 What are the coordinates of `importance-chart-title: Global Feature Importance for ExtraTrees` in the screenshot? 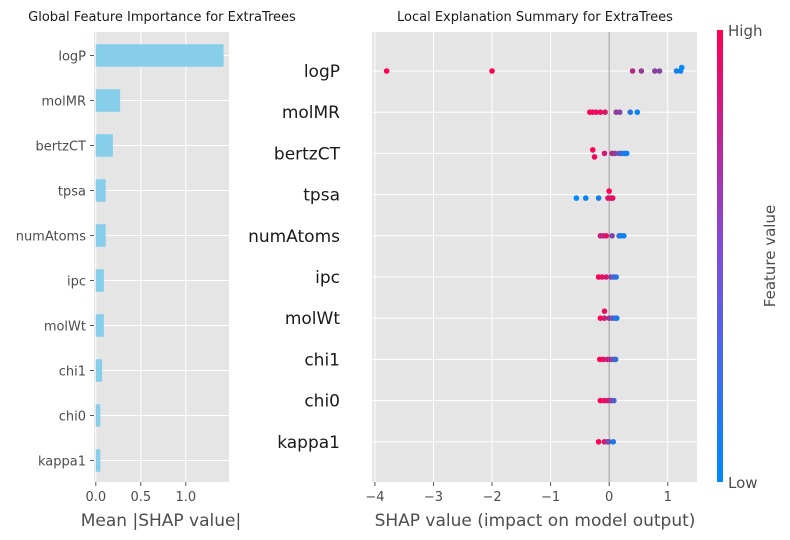 It's located at (162, 17).